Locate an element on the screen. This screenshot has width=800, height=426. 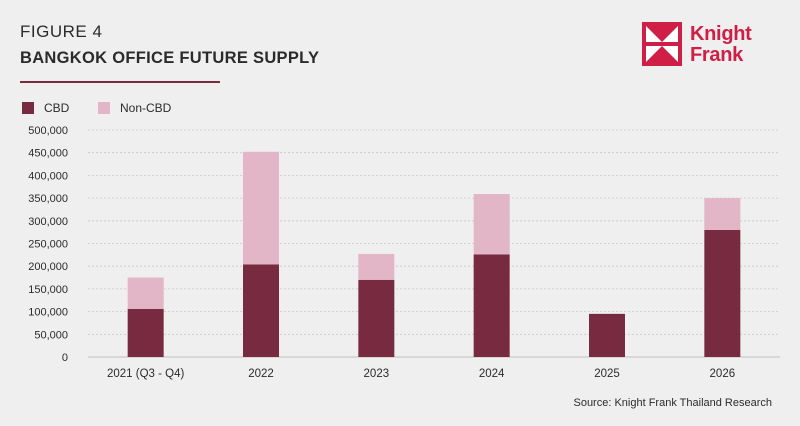
y-tick-label: 500,000 is located at coordinates (48, 131).